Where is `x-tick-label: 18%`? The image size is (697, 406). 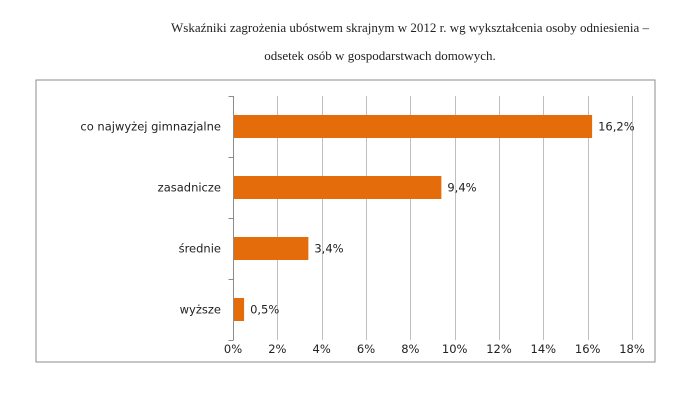 x-tick-label: 18% is located at coordinates (632, 349).